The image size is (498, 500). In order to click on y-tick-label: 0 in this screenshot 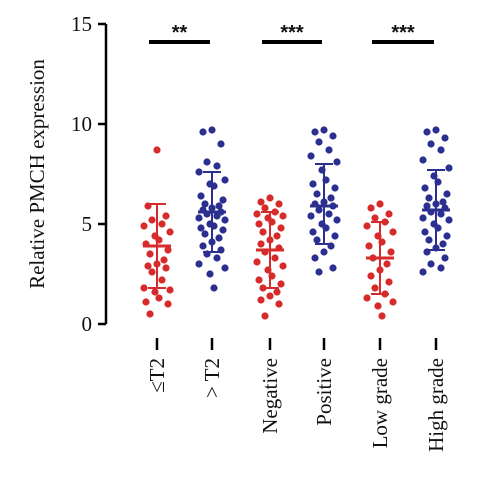, I will do `click(87, 324)`.